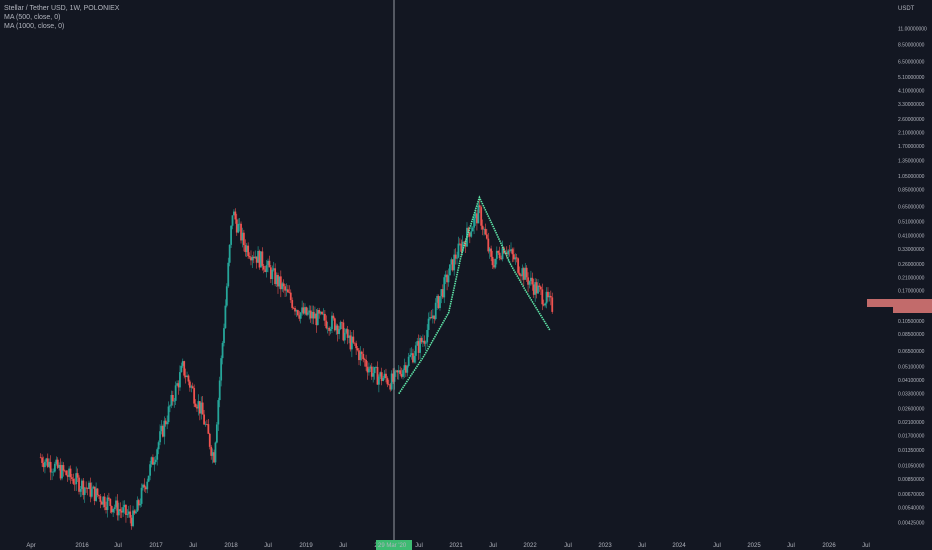 The height and width of the screenshot is (550, 932). I want to click on legend-ma-1000: MA (1000, close, 0), so click(34, 26).